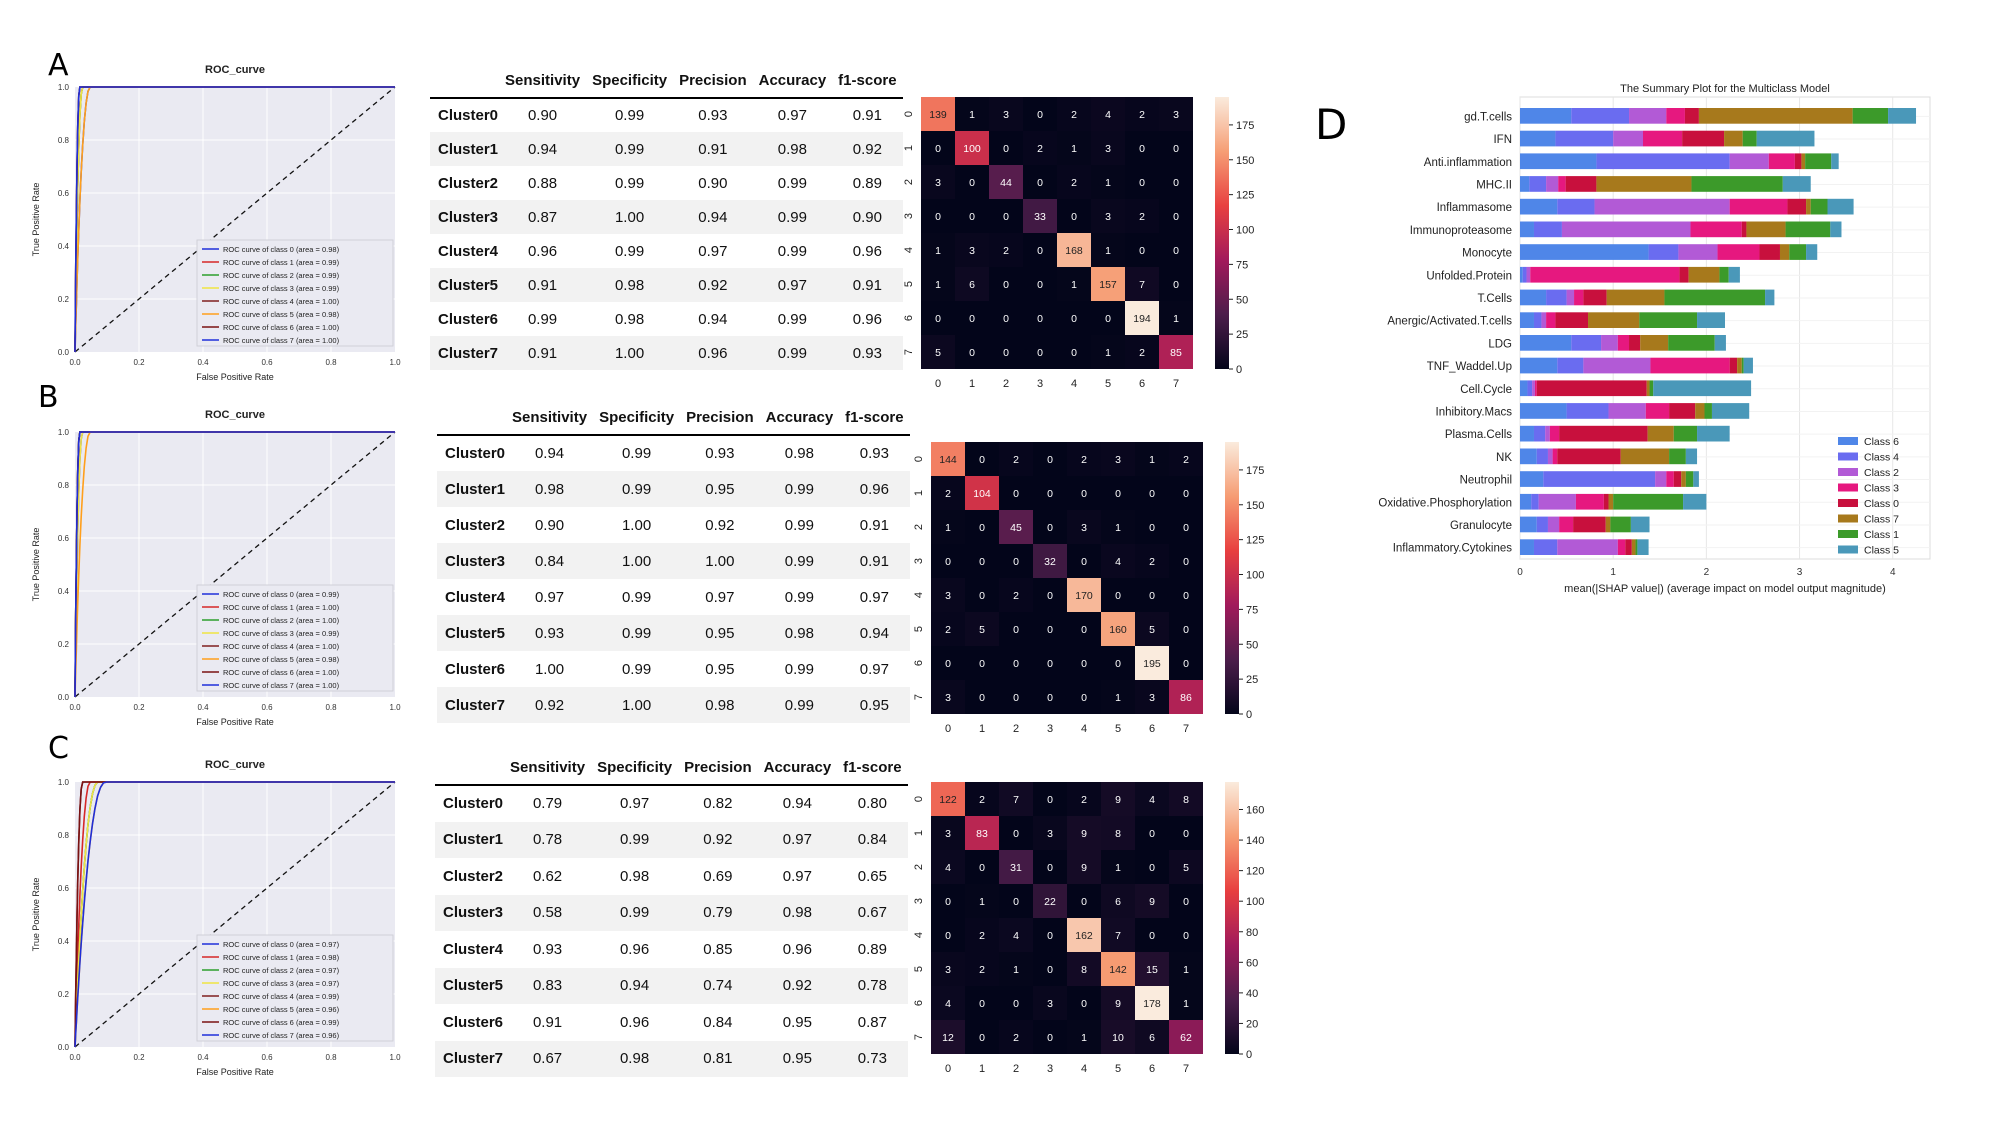 This screenshot has height=1125, width=2000. Describe the element at coordinates (547, 949) in the screenshot. I see `metric-cell: 0.93` at that location.